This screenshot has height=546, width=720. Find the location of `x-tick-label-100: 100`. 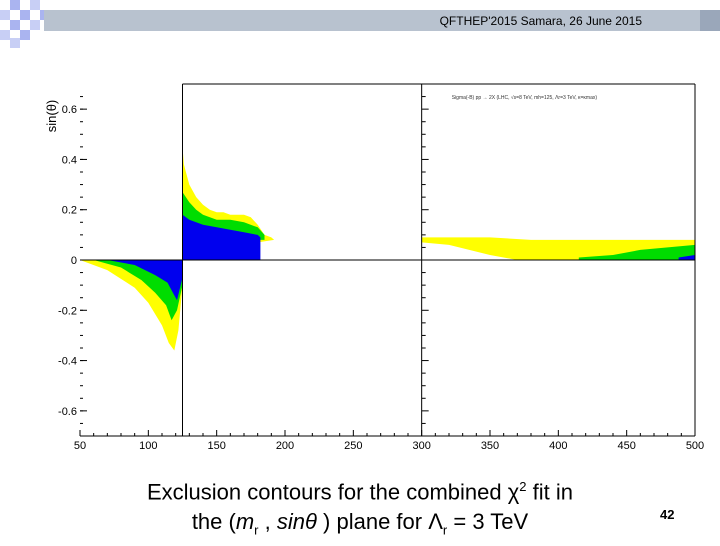

x-tick-label-100: 100 is located at coordinates (148, 446).